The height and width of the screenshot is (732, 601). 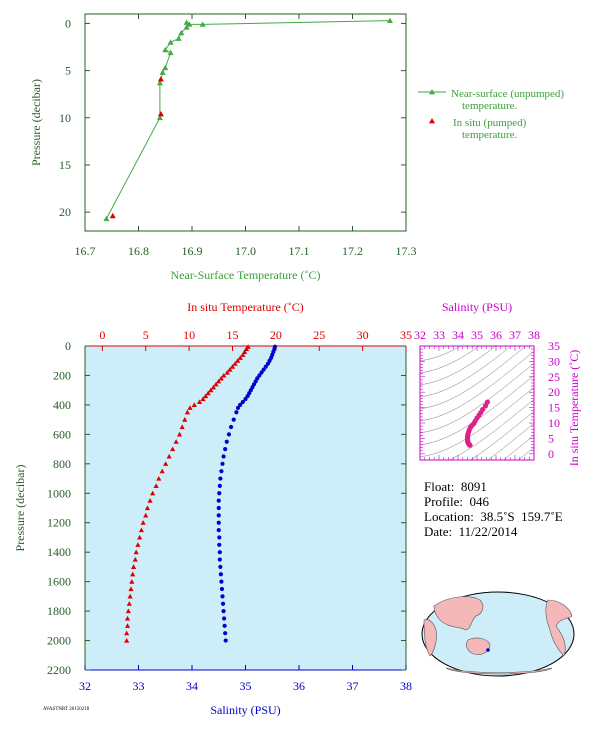 What do you see at coordinates (59, 582) in the screenshot?
I see `y-tick-label: 1600` at bounding box center [59, 582].